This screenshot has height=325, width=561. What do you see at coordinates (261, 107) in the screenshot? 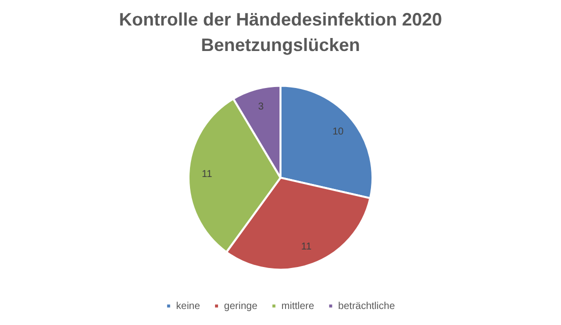
I see `data-label: 3` at bounding box center [261, 107].